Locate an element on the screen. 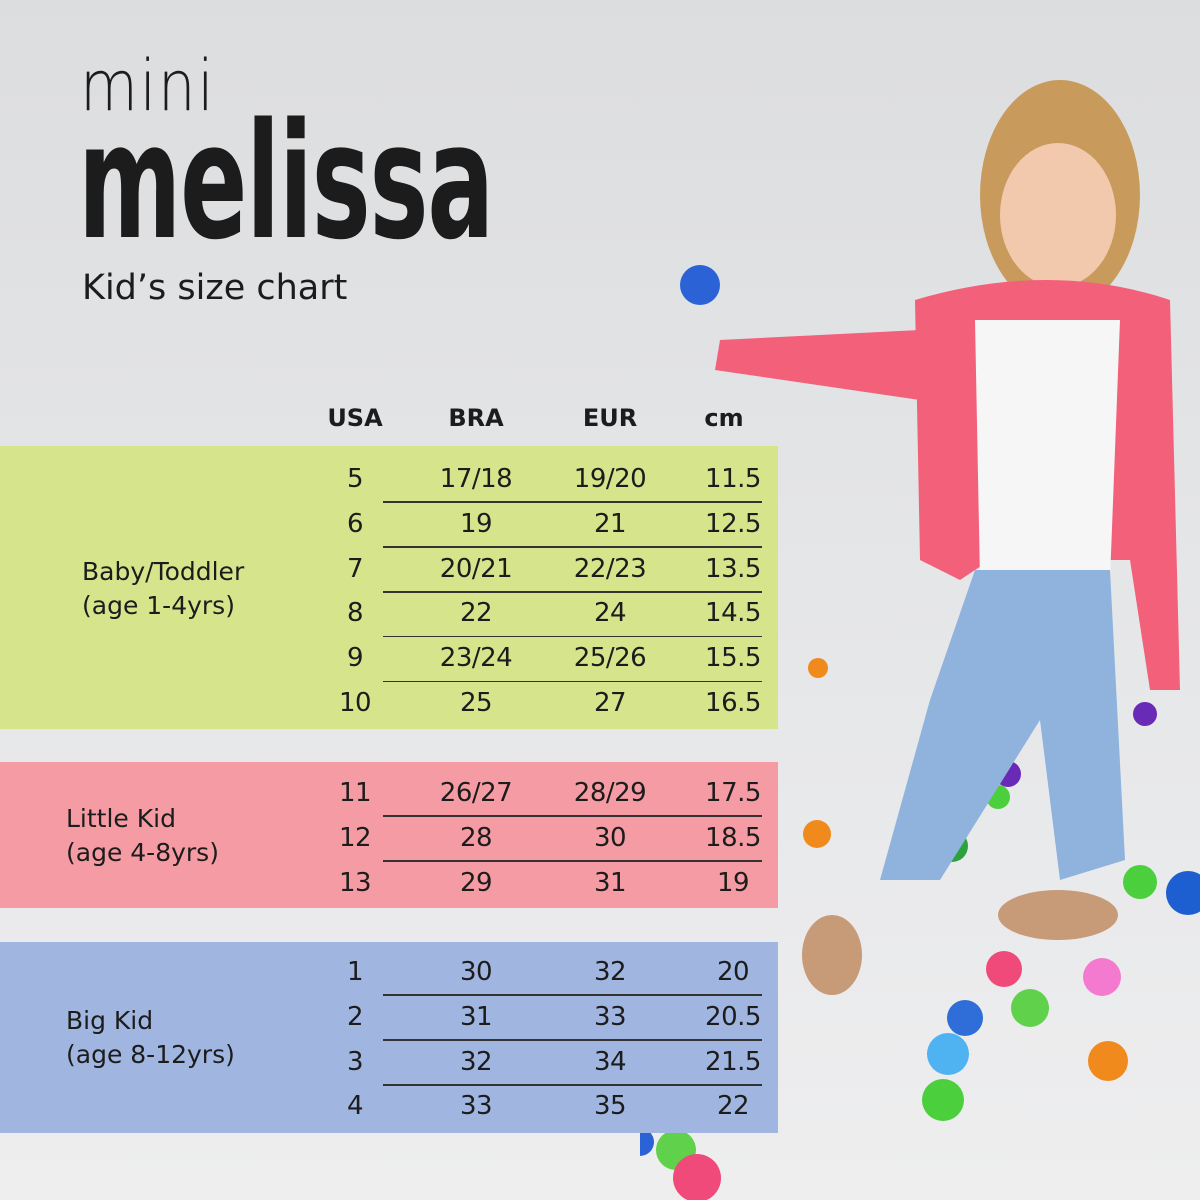  table-cell-eur: 21 is located at coordinates (610, 523).